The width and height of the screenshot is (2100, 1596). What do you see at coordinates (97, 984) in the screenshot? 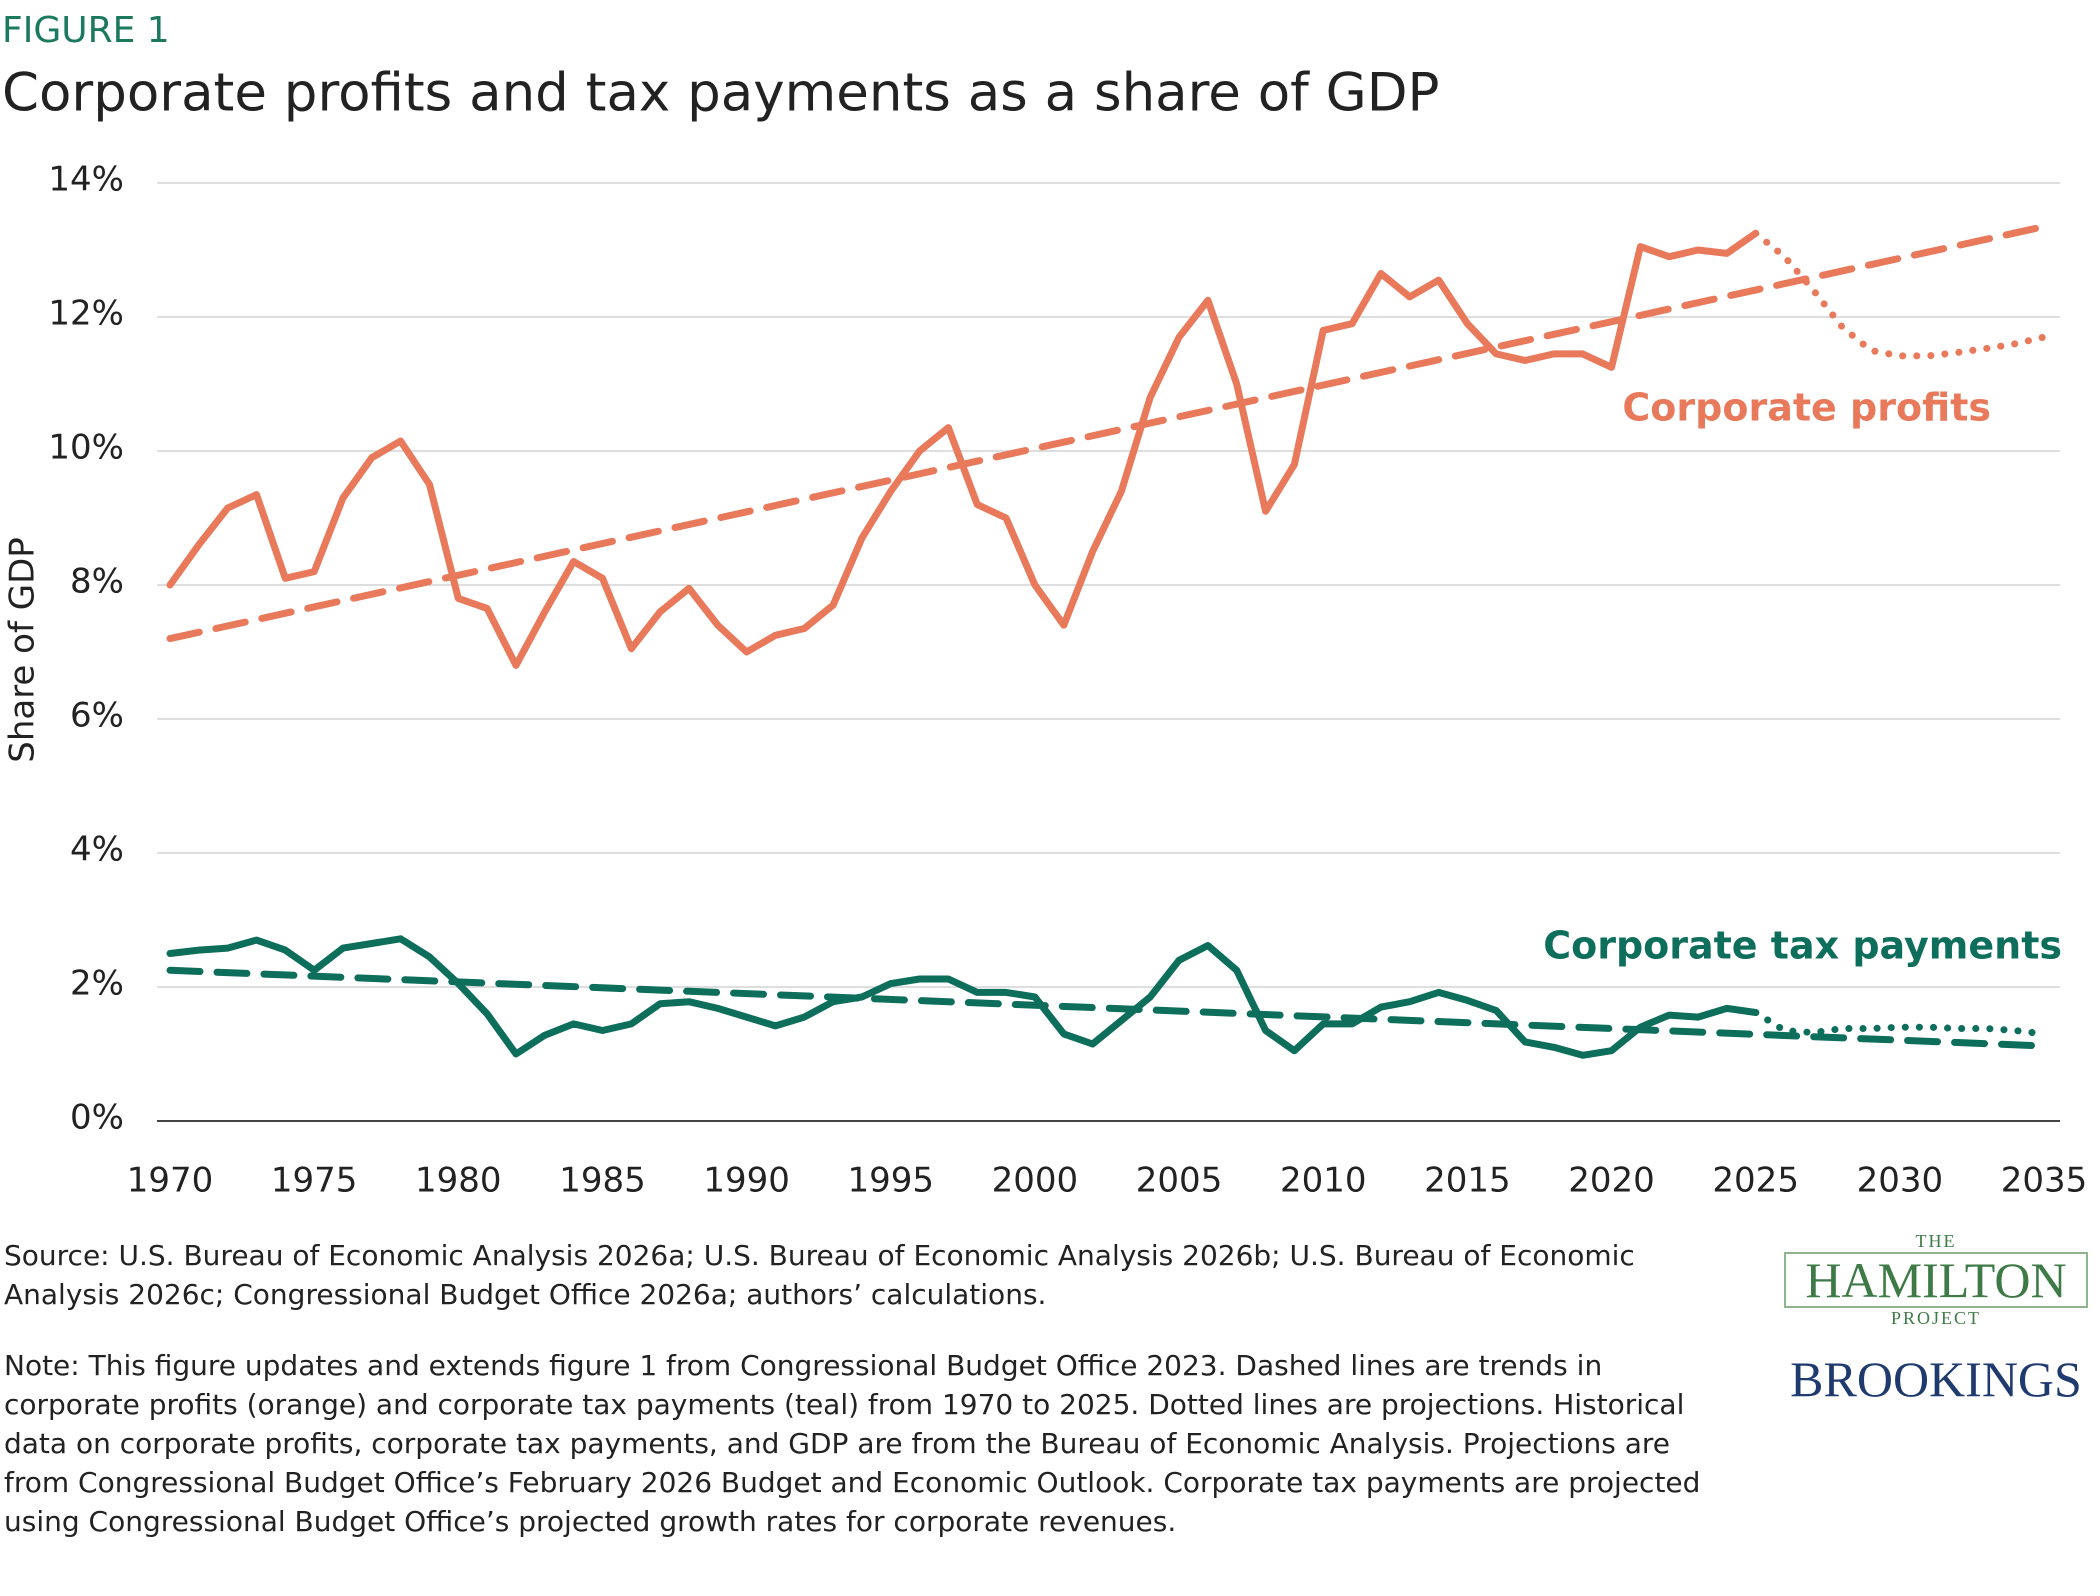
I see `y-tick-label: 2%` at bounding box center [97, 984].